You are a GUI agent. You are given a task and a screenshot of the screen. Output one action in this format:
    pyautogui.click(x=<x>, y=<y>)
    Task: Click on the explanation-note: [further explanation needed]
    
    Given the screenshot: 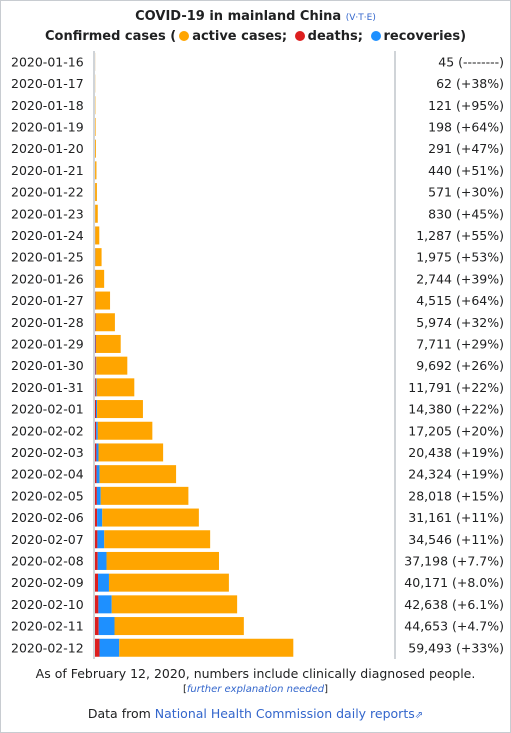 What is the action you would take?
    pyautogui.click(x=255, y=689)
    